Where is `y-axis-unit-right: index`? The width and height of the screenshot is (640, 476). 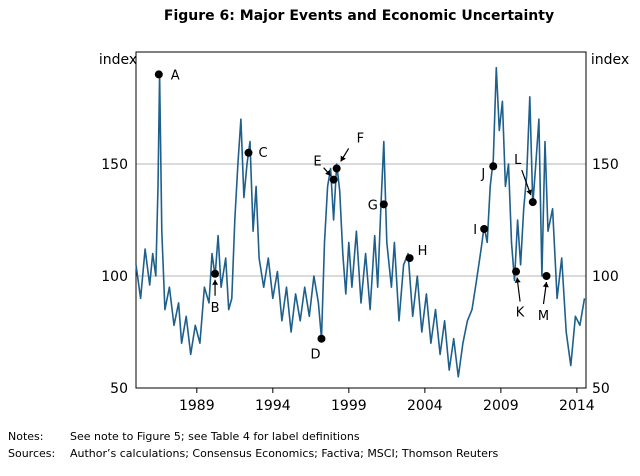
y-axis-unit-right: index is located at coordinates (610, 60).